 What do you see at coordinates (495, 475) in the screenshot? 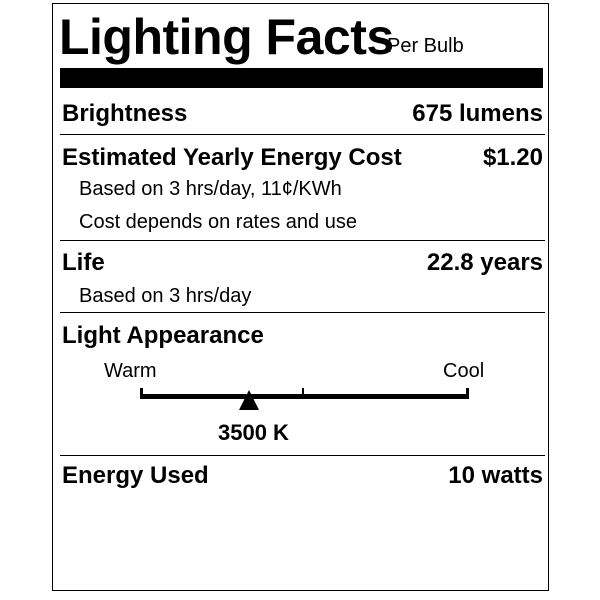
I see `energy-used-value: 10 watts` at bounding box center [495, 475].